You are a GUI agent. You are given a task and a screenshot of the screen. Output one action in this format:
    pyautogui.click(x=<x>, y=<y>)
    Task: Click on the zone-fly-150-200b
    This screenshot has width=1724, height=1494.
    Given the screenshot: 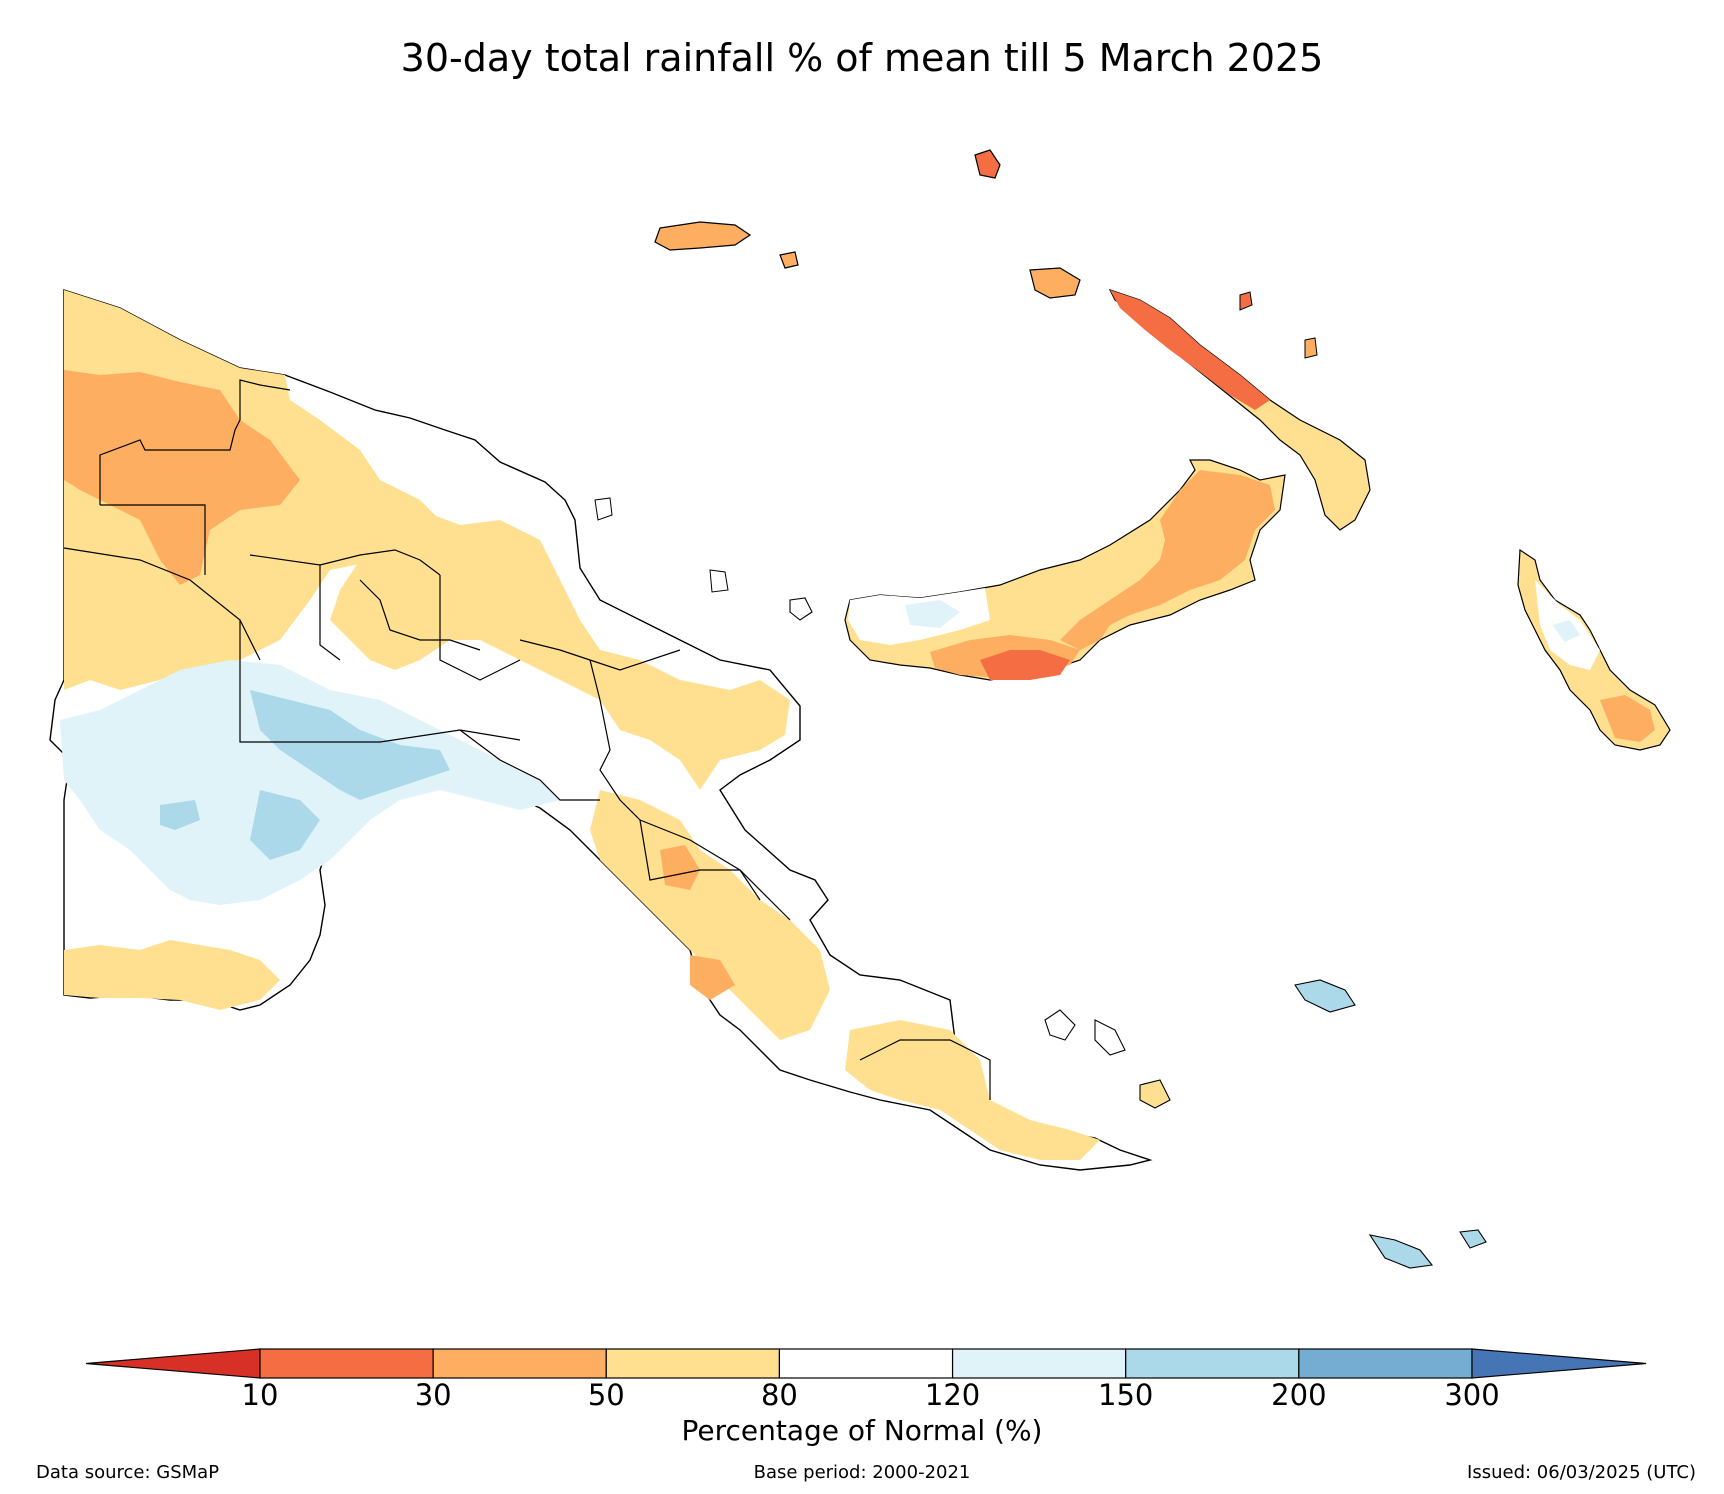 What is the action you would take?
    pyautogui.click(x=285, y=825)
    